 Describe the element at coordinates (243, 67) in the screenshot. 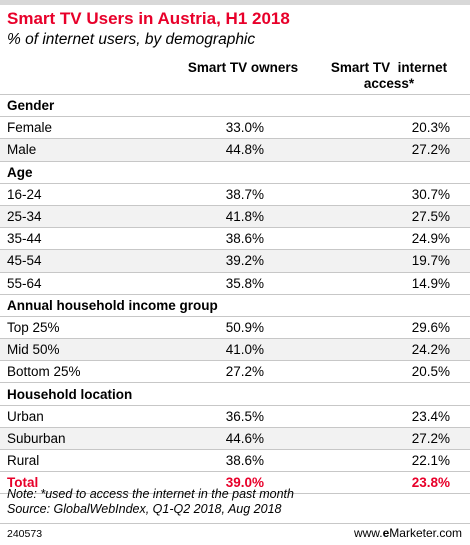

I see `column-header-owners: Smart TV owners` at that location.